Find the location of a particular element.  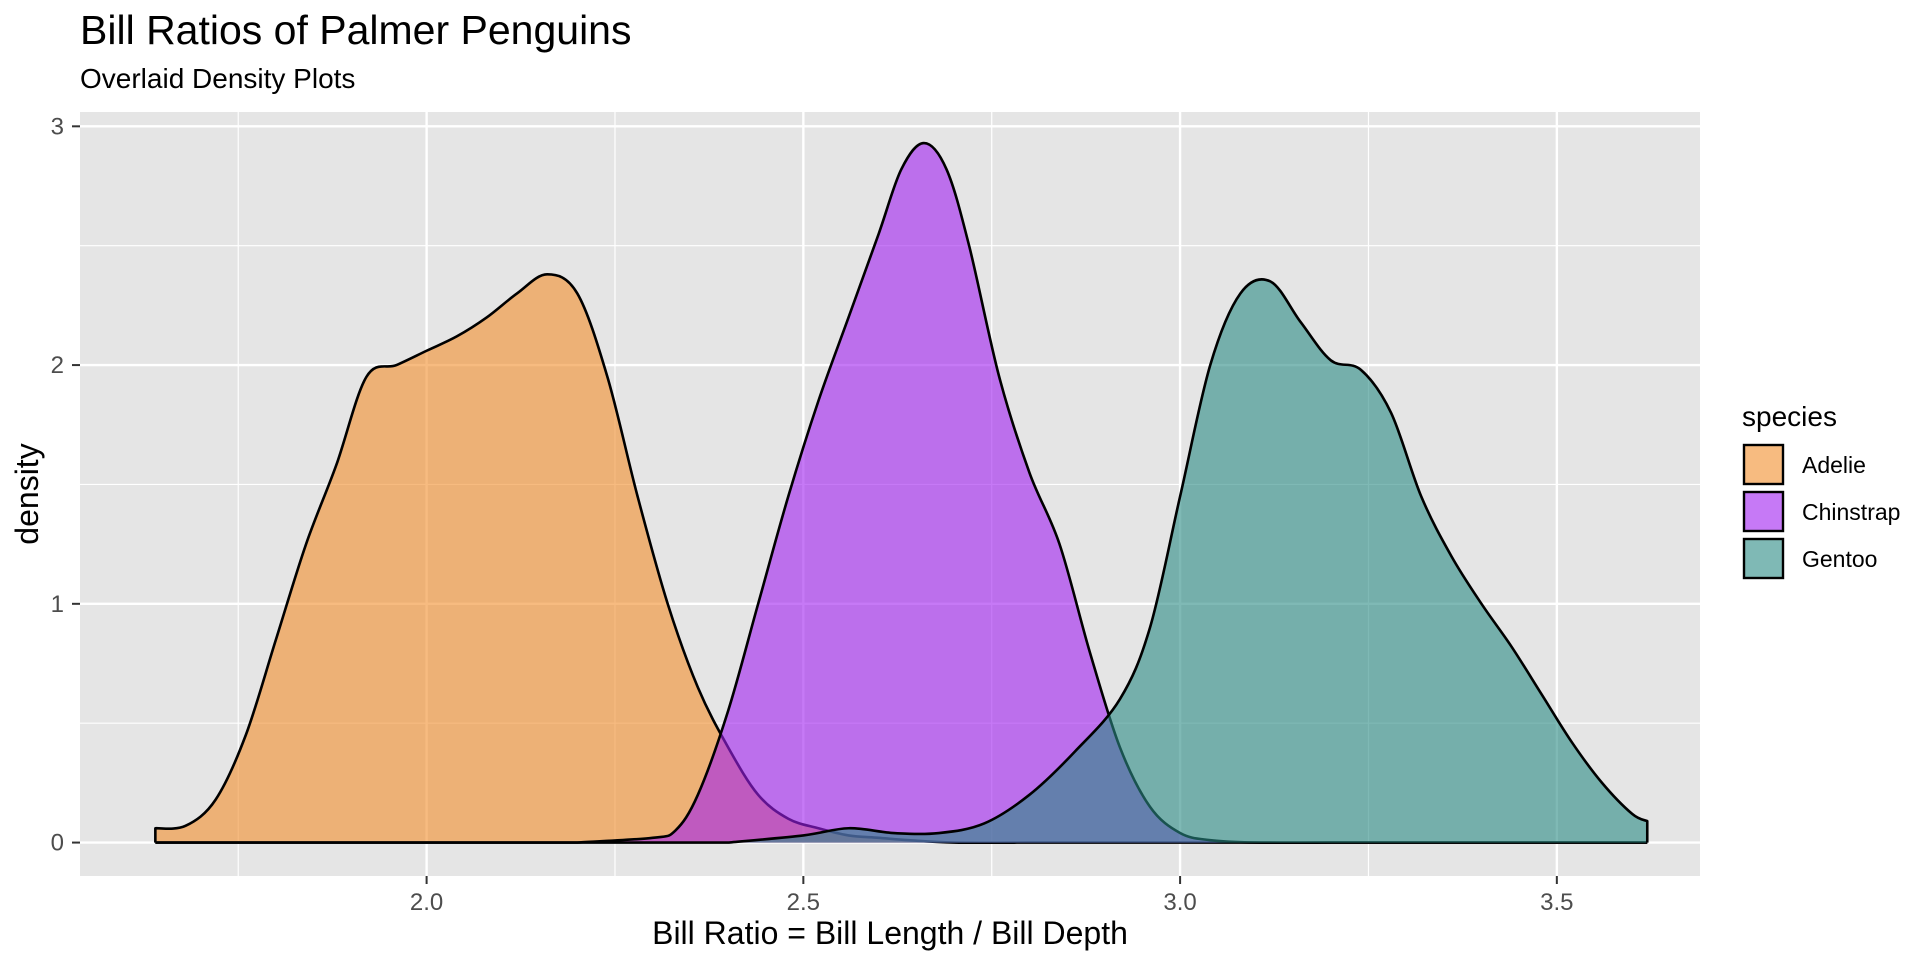

y-axis-title: density is located at coordinates (27, 493).